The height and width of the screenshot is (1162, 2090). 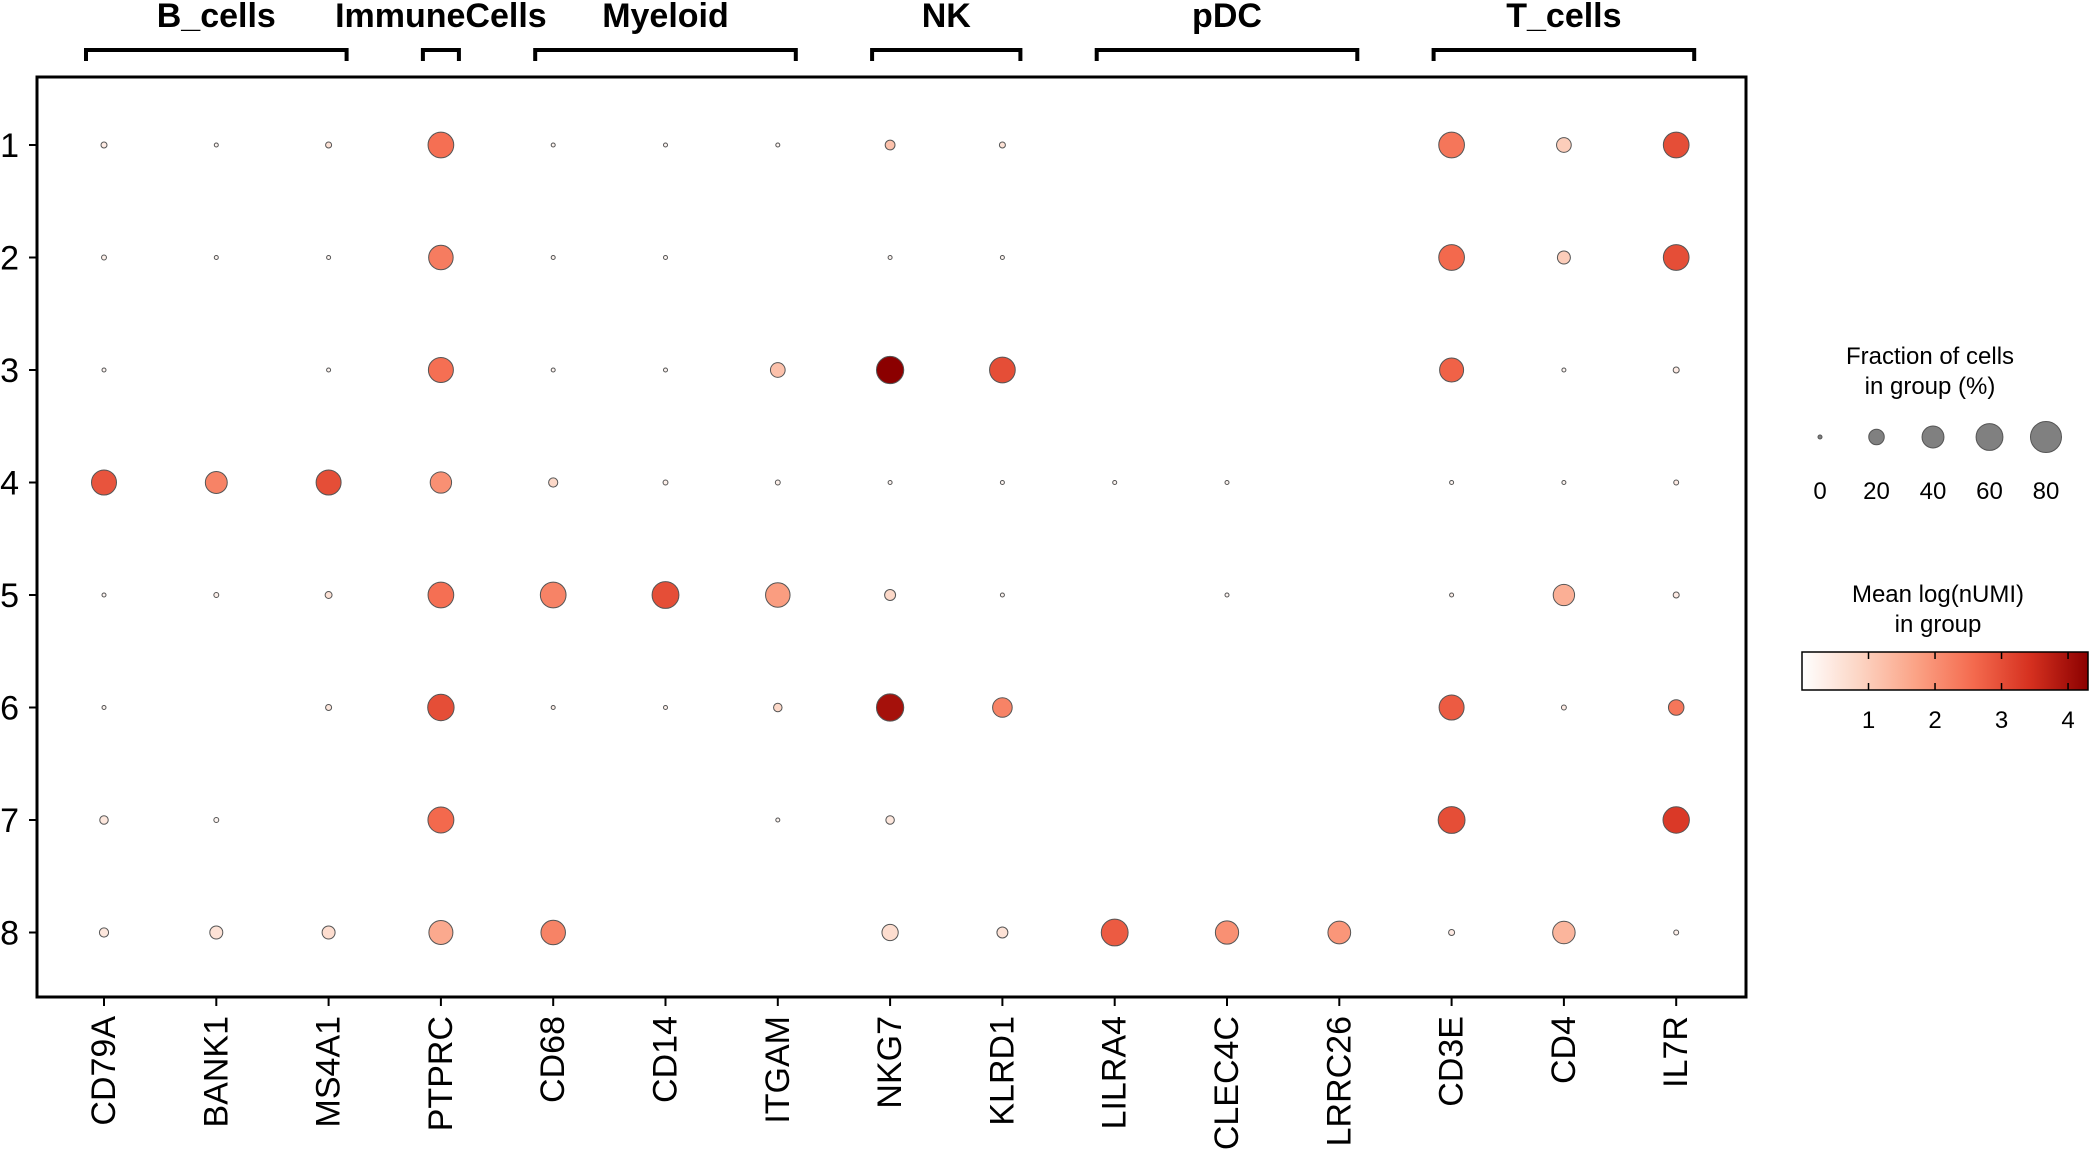 What do you see at coordinates (9, 259) in the screenshot?
I see `y-tick-label: 2` at bounding box center [9, 259].